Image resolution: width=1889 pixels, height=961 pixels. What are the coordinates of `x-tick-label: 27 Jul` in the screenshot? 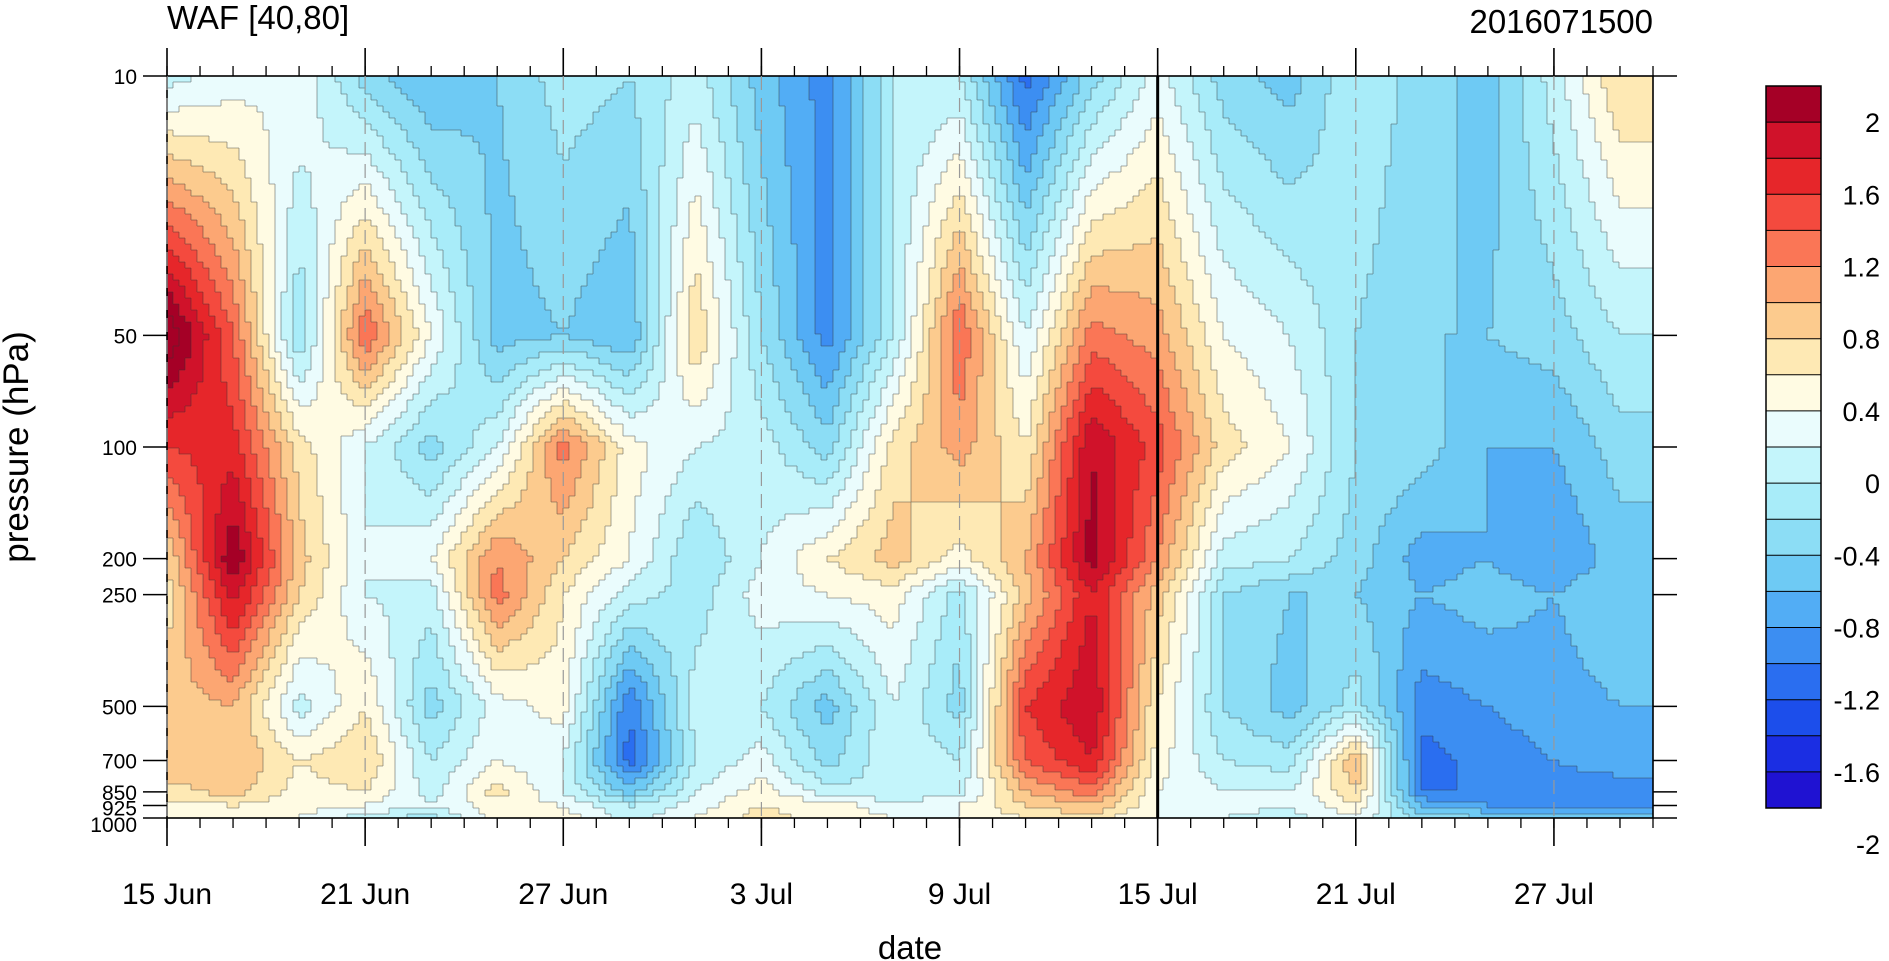 It's located at (1554, 894).